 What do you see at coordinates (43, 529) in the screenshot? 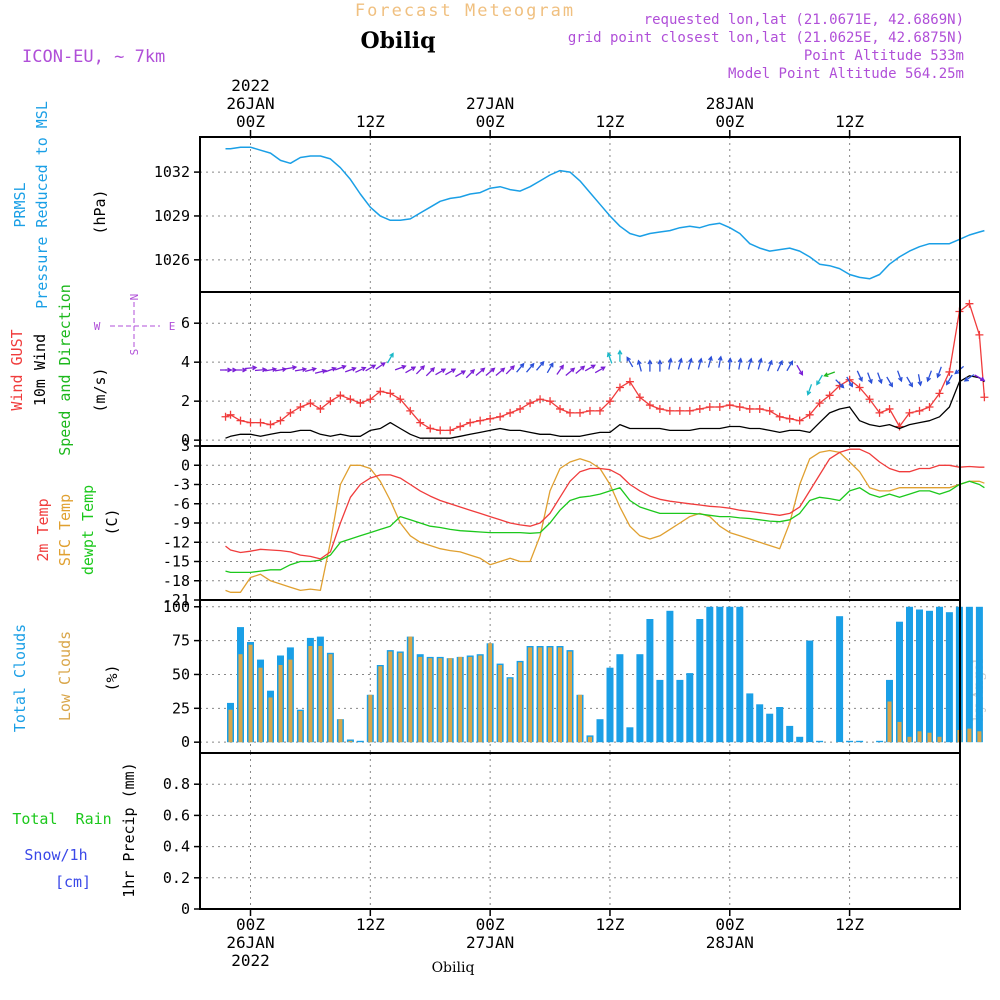
I see `temp2m-label: 2m Temp` at bounding box center [43, 529].